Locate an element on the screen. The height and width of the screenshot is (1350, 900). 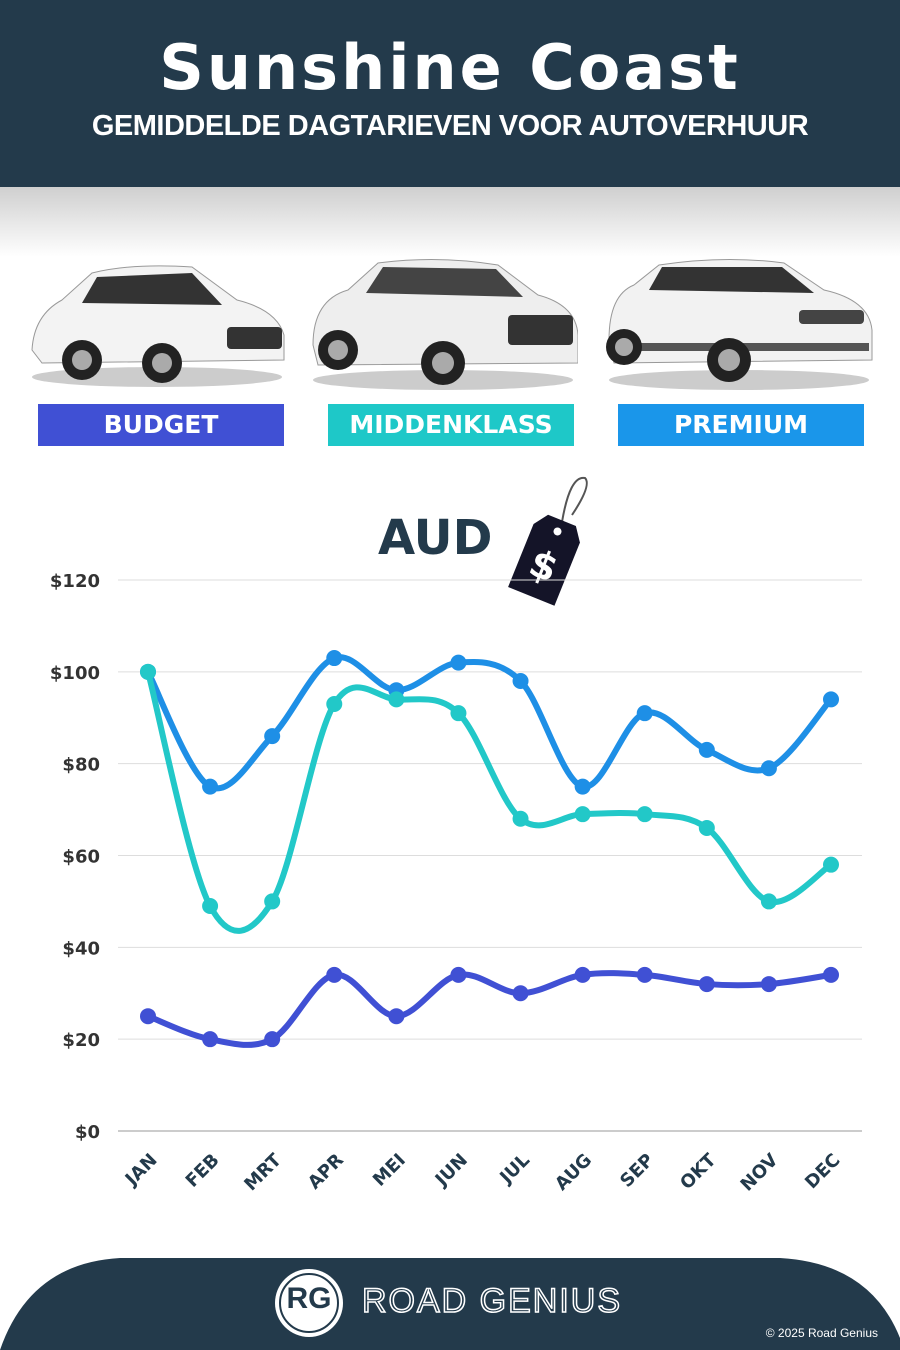
header-shadow is located at coordinates (450, 222).